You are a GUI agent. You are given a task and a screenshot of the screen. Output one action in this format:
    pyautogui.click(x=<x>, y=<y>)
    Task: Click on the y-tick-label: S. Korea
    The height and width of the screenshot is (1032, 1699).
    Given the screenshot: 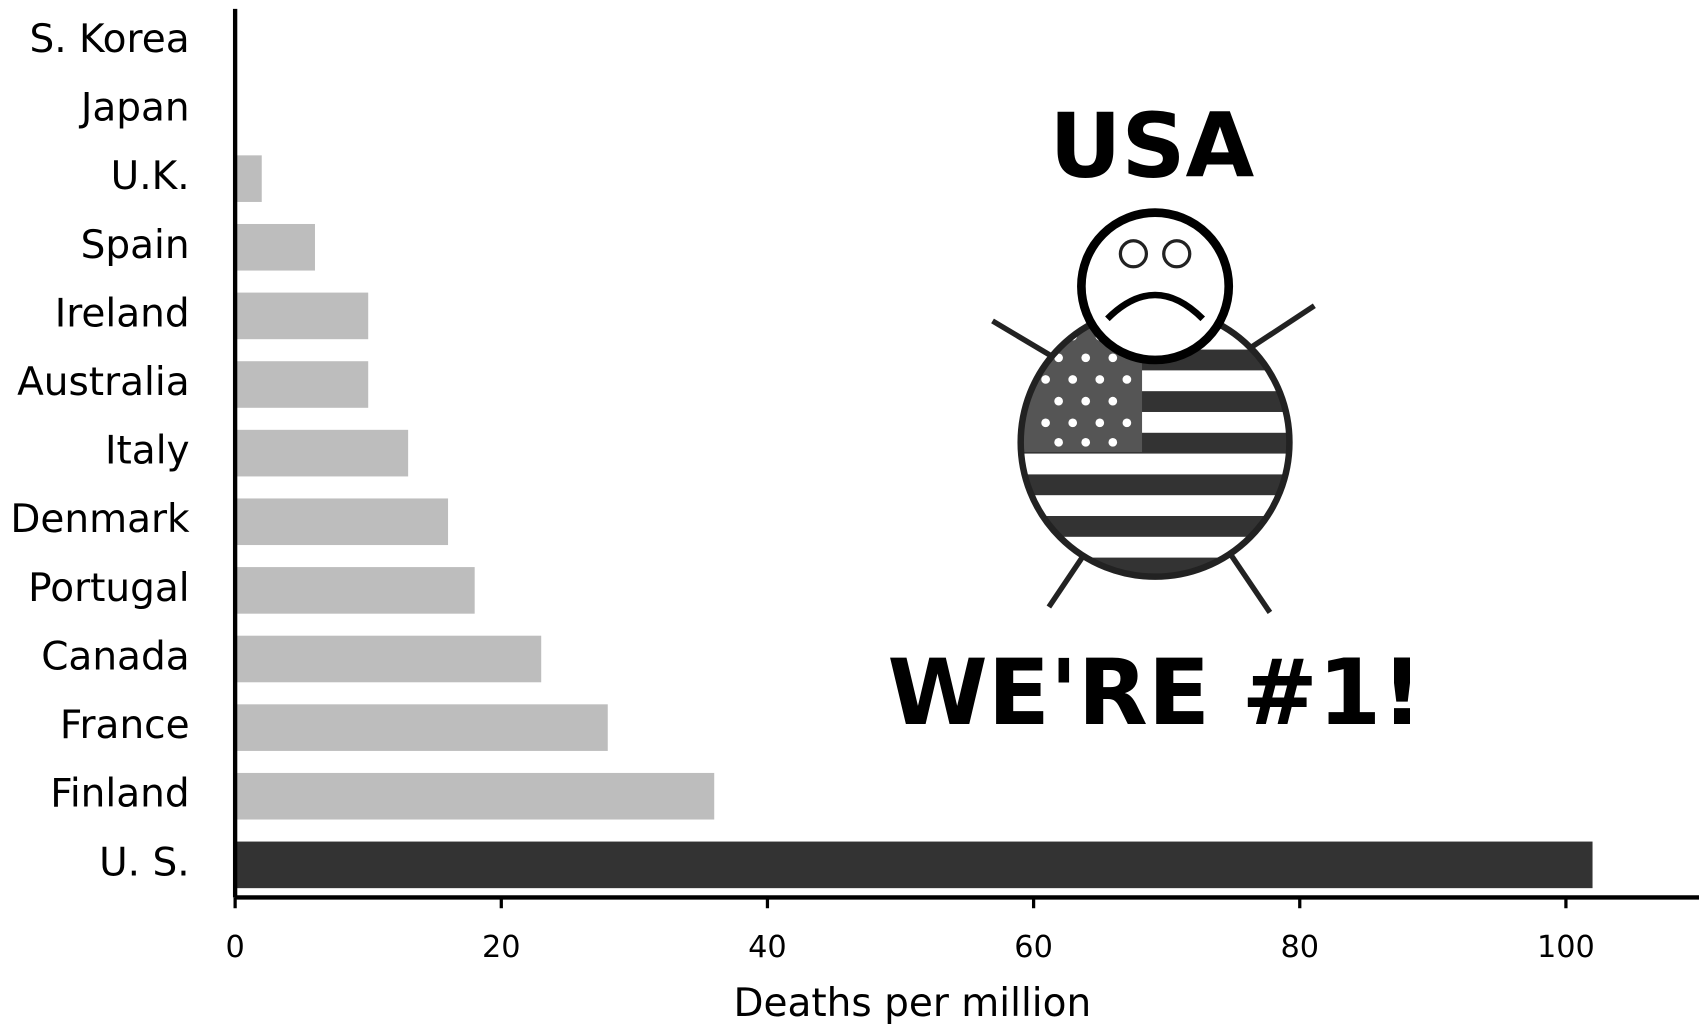 What is the action you would take?
    pyautogui.click(x=109, y=39)
    